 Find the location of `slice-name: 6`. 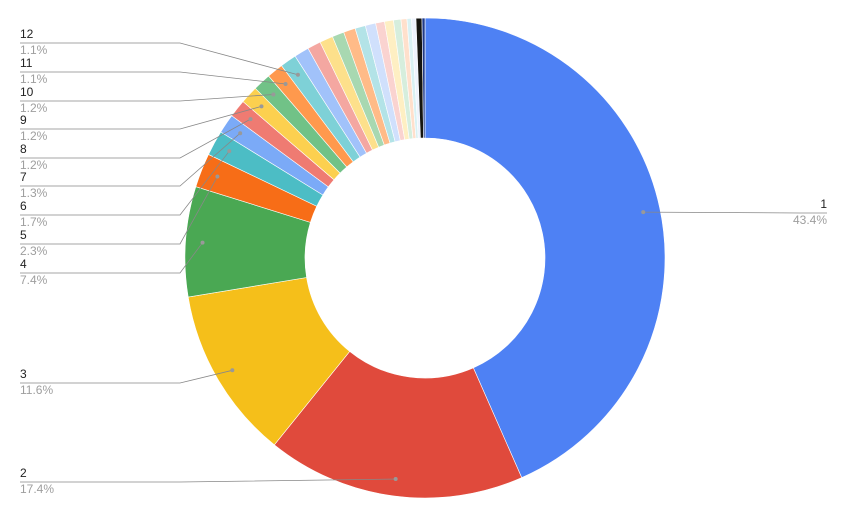

slice-name: 6 is located at coordinates (23, 206).